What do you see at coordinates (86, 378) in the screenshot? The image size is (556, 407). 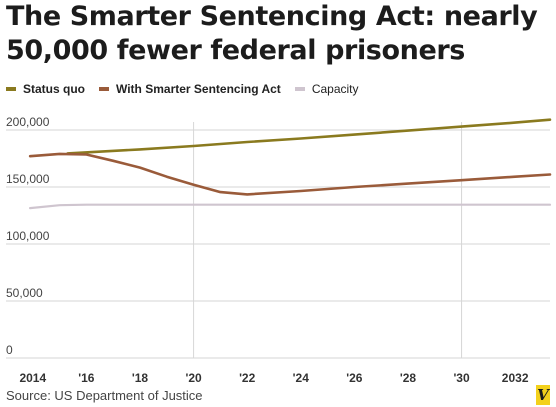 I see `x-tick-label: '16` at bounding box center [86, 378].